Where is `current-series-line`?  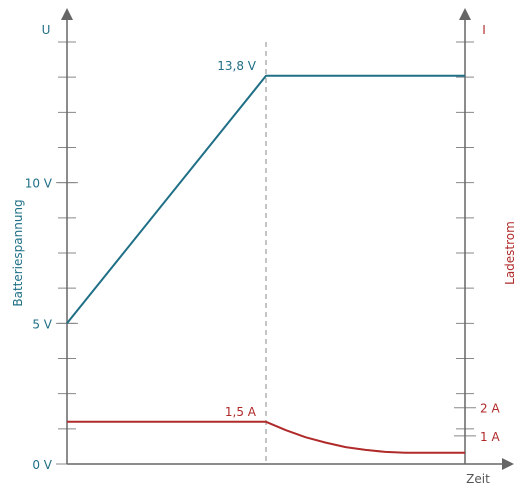
current-series-line is located at coordinates (266, 437).